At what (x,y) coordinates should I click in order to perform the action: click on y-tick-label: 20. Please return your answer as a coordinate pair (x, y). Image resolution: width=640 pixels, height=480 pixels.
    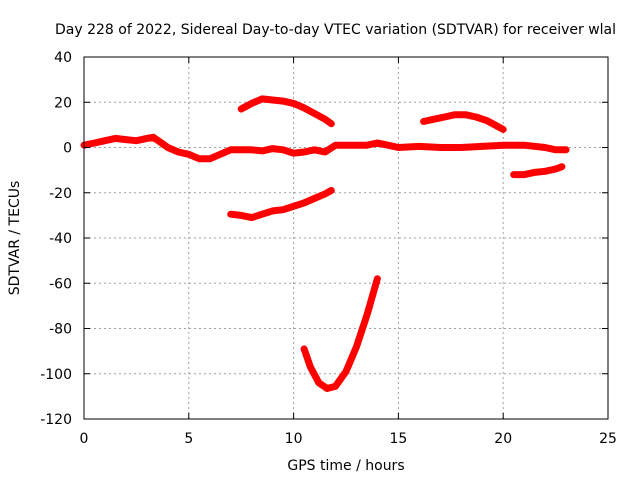
    Looking at the image, I should click on (63, 103).